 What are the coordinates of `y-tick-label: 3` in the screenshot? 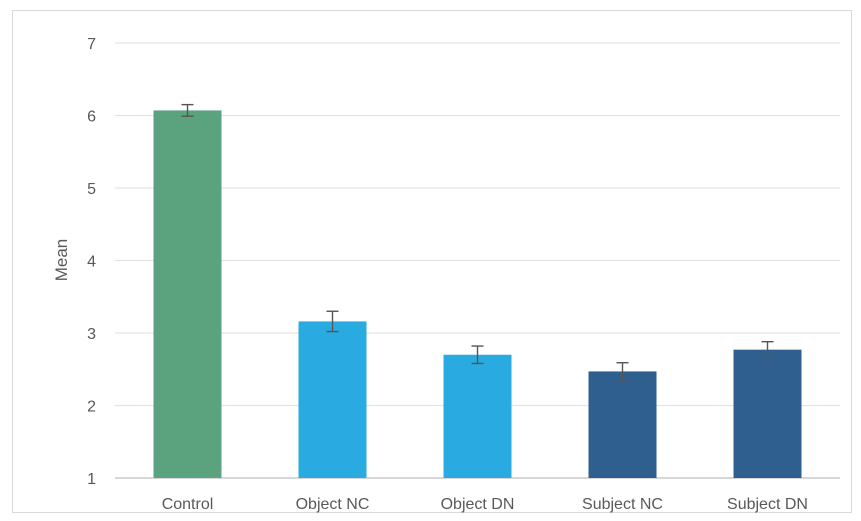 It's located at (91, 334).